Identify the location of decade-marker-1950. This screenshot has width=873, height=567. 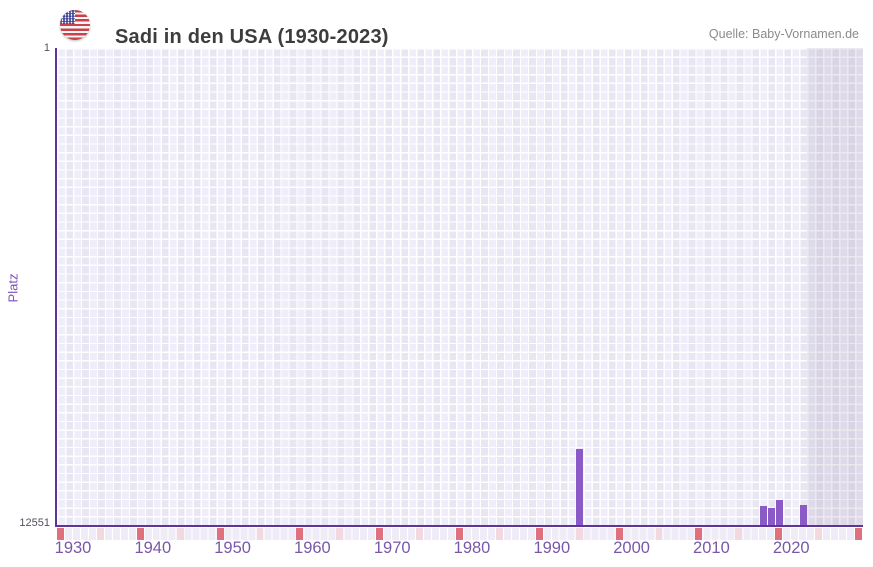
(220, 534).